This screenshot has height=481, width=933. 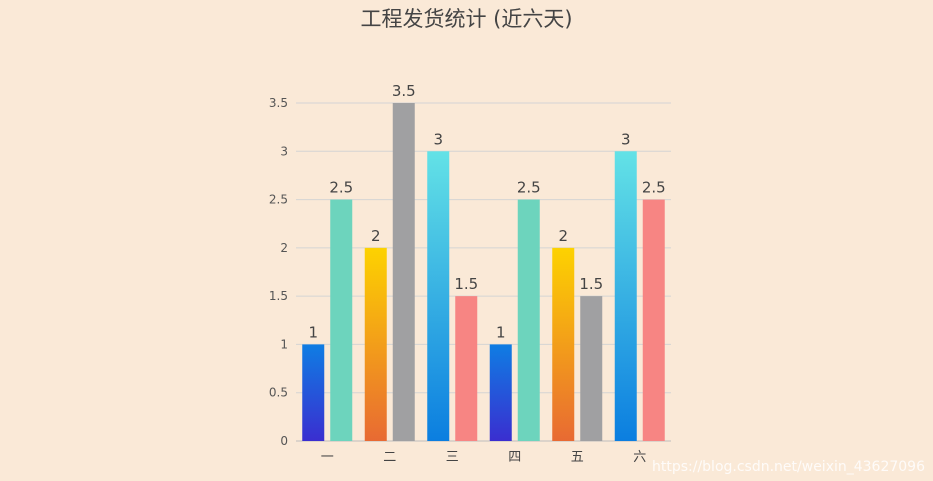 I want to click on x-tick-label: 四, so click(x=514, y=457).